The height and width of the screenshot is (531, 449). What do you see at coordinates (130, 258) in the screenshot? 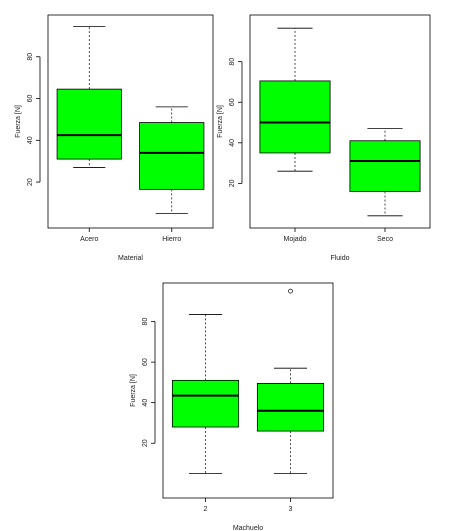
I see `x-axis-label: Material` at bounding box center [130, 258].